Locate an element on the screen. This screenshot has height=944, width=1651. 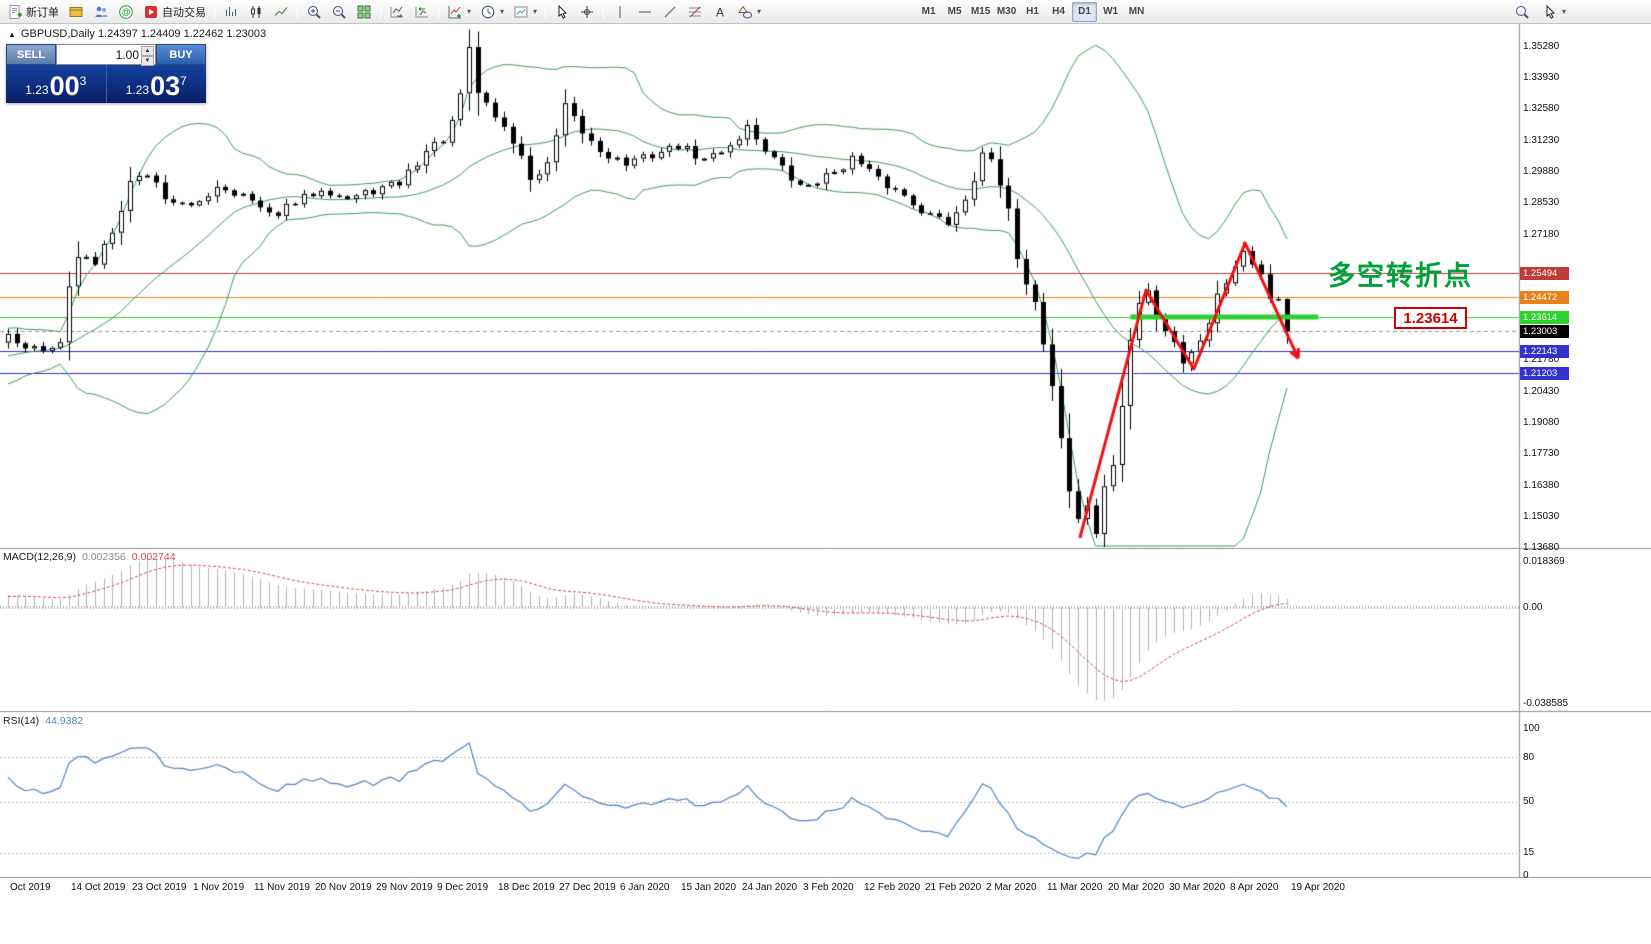
date-axis-label: 9 Dec 2019 is located at coordinates (463, 887).